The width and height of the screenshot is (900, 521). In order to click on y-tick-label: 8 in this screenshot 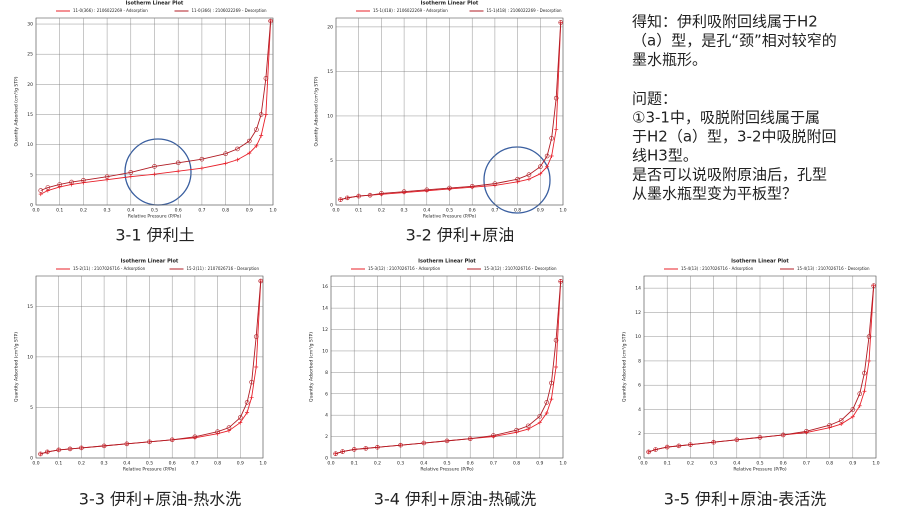, I will do `click(326, 373)`.